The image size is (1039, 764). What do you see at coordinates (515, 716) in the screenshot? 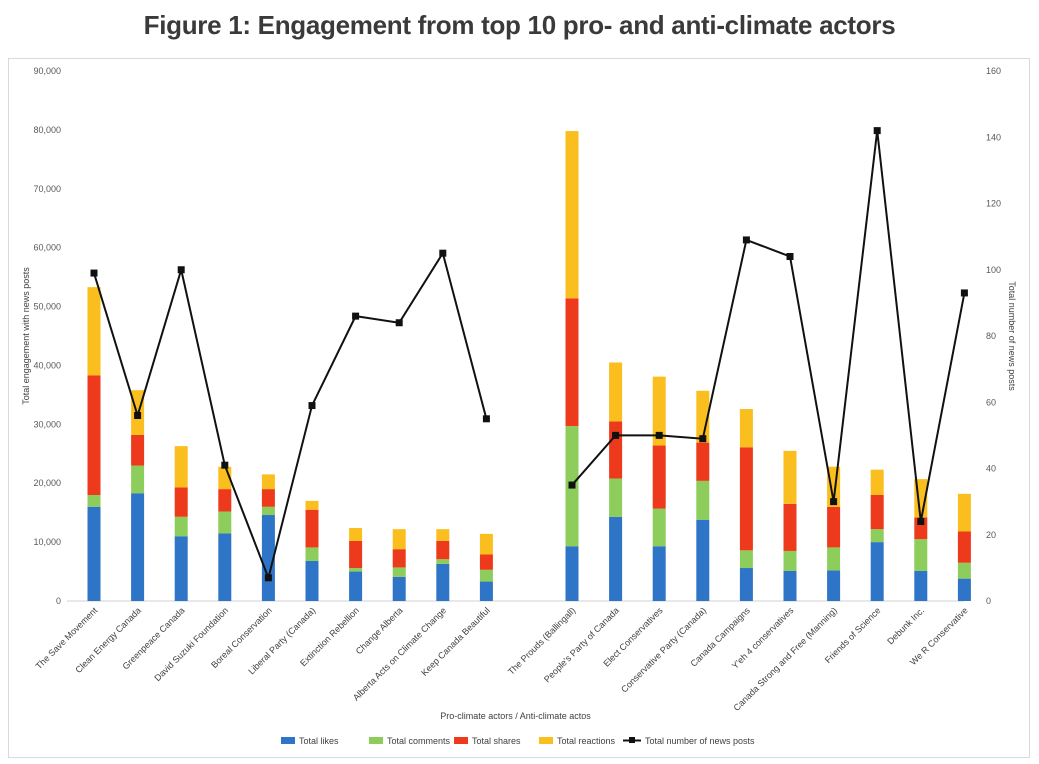
I see `x-axis-title: Pro-climate actors / Anti-climate actos` at bounding box center [515, 716].